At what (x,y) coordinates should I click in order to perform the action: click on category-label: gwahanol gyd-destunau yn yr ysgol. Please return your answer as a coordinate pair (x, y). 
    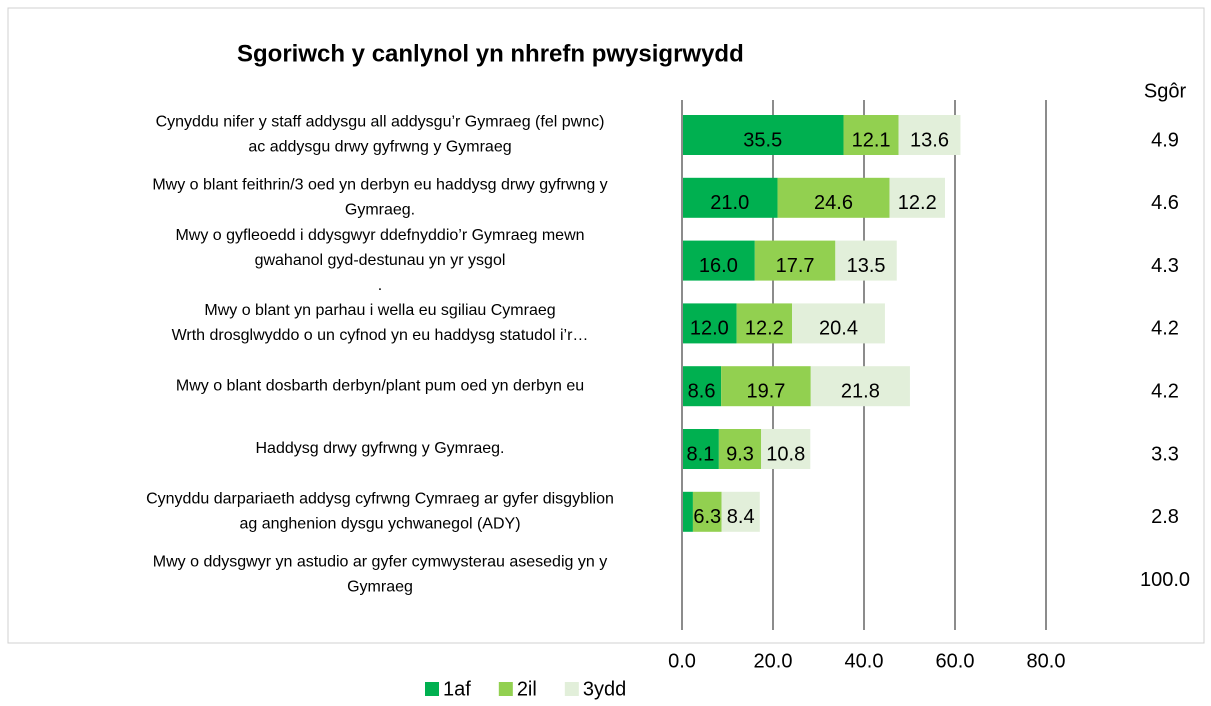
    Looking at the image, I should click on (380, 260).